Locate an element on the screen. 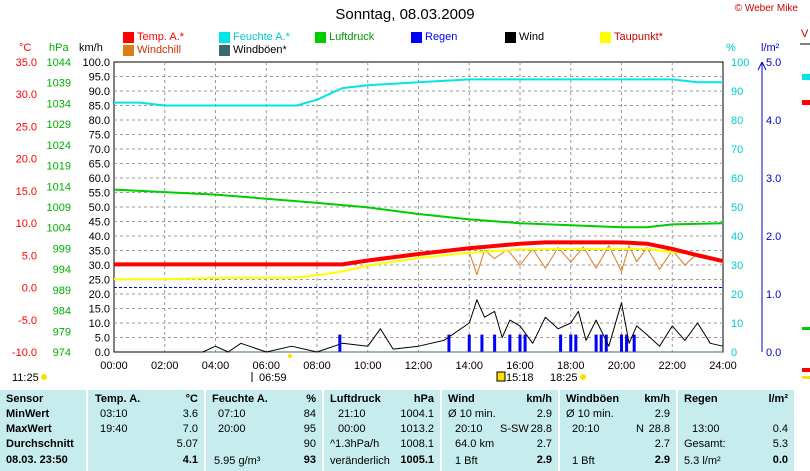 This screenshot has height=471, width=810. stats-wind-unit: km/h is located at coordinates (539, 399).